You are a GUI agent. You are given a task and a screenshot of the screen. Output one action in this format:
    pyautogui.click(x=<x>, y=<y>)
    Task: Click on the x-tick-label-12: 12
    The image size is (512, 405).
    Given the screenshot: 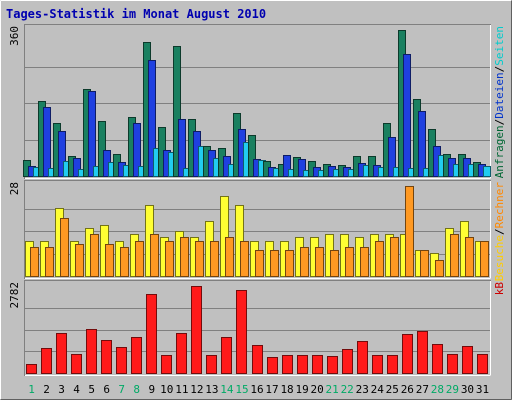 What is the action you would take?
    pyautogui.click(x=196, y=389)
    